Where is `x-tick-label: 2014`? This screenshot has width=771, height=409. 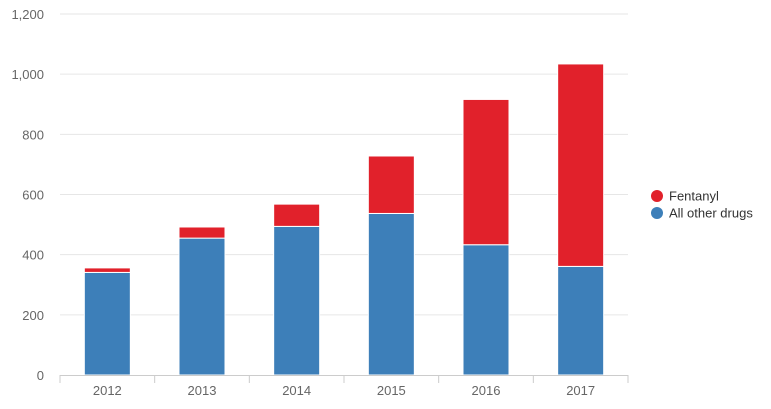
x-tick-label: 2014 is located at coordinates (296, 390).